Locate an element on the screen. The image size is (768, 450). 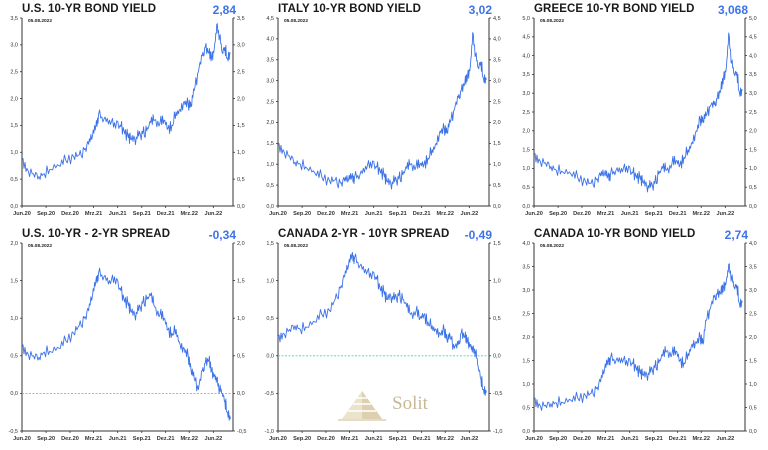
y-tick-label-left: -0,5 is located at coordinates (269, 394).